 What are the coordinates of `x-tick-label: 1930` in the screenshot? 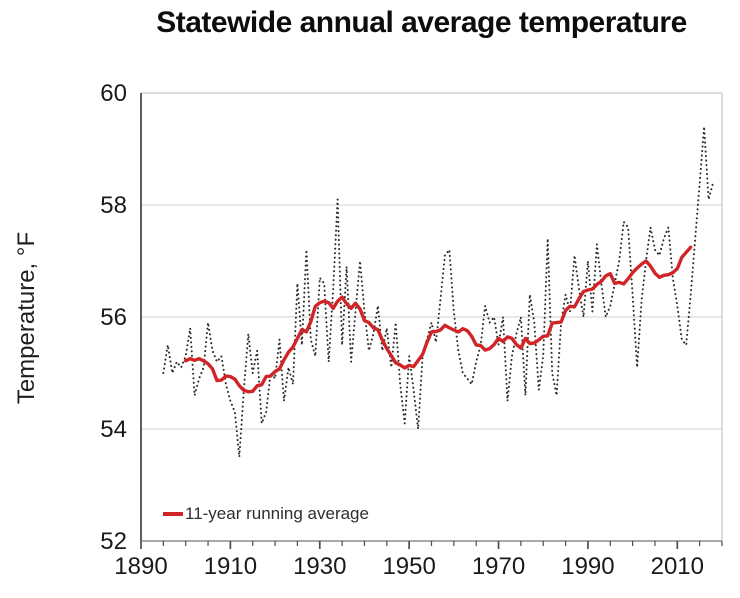 It's located at (319, 566).